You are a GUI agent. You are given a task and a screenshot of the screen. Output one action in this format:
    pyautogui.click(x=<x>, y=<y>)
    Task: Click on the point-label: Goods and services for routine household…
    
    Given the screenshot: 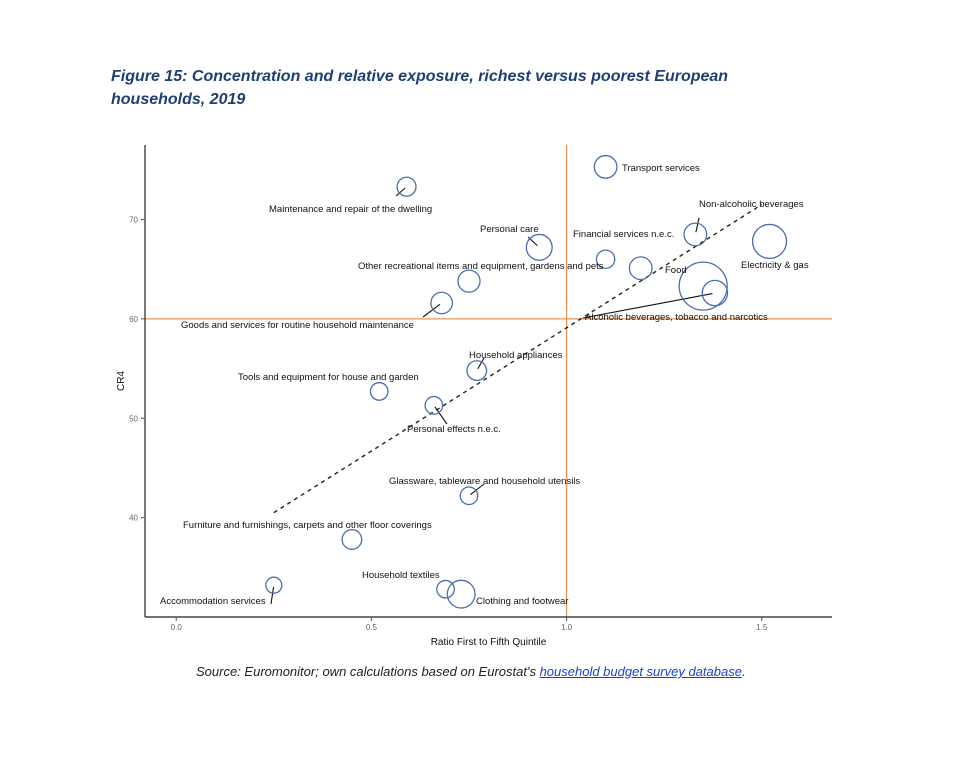 What is the action you would take?
    pyautogui.click(x=297, y=325)
    